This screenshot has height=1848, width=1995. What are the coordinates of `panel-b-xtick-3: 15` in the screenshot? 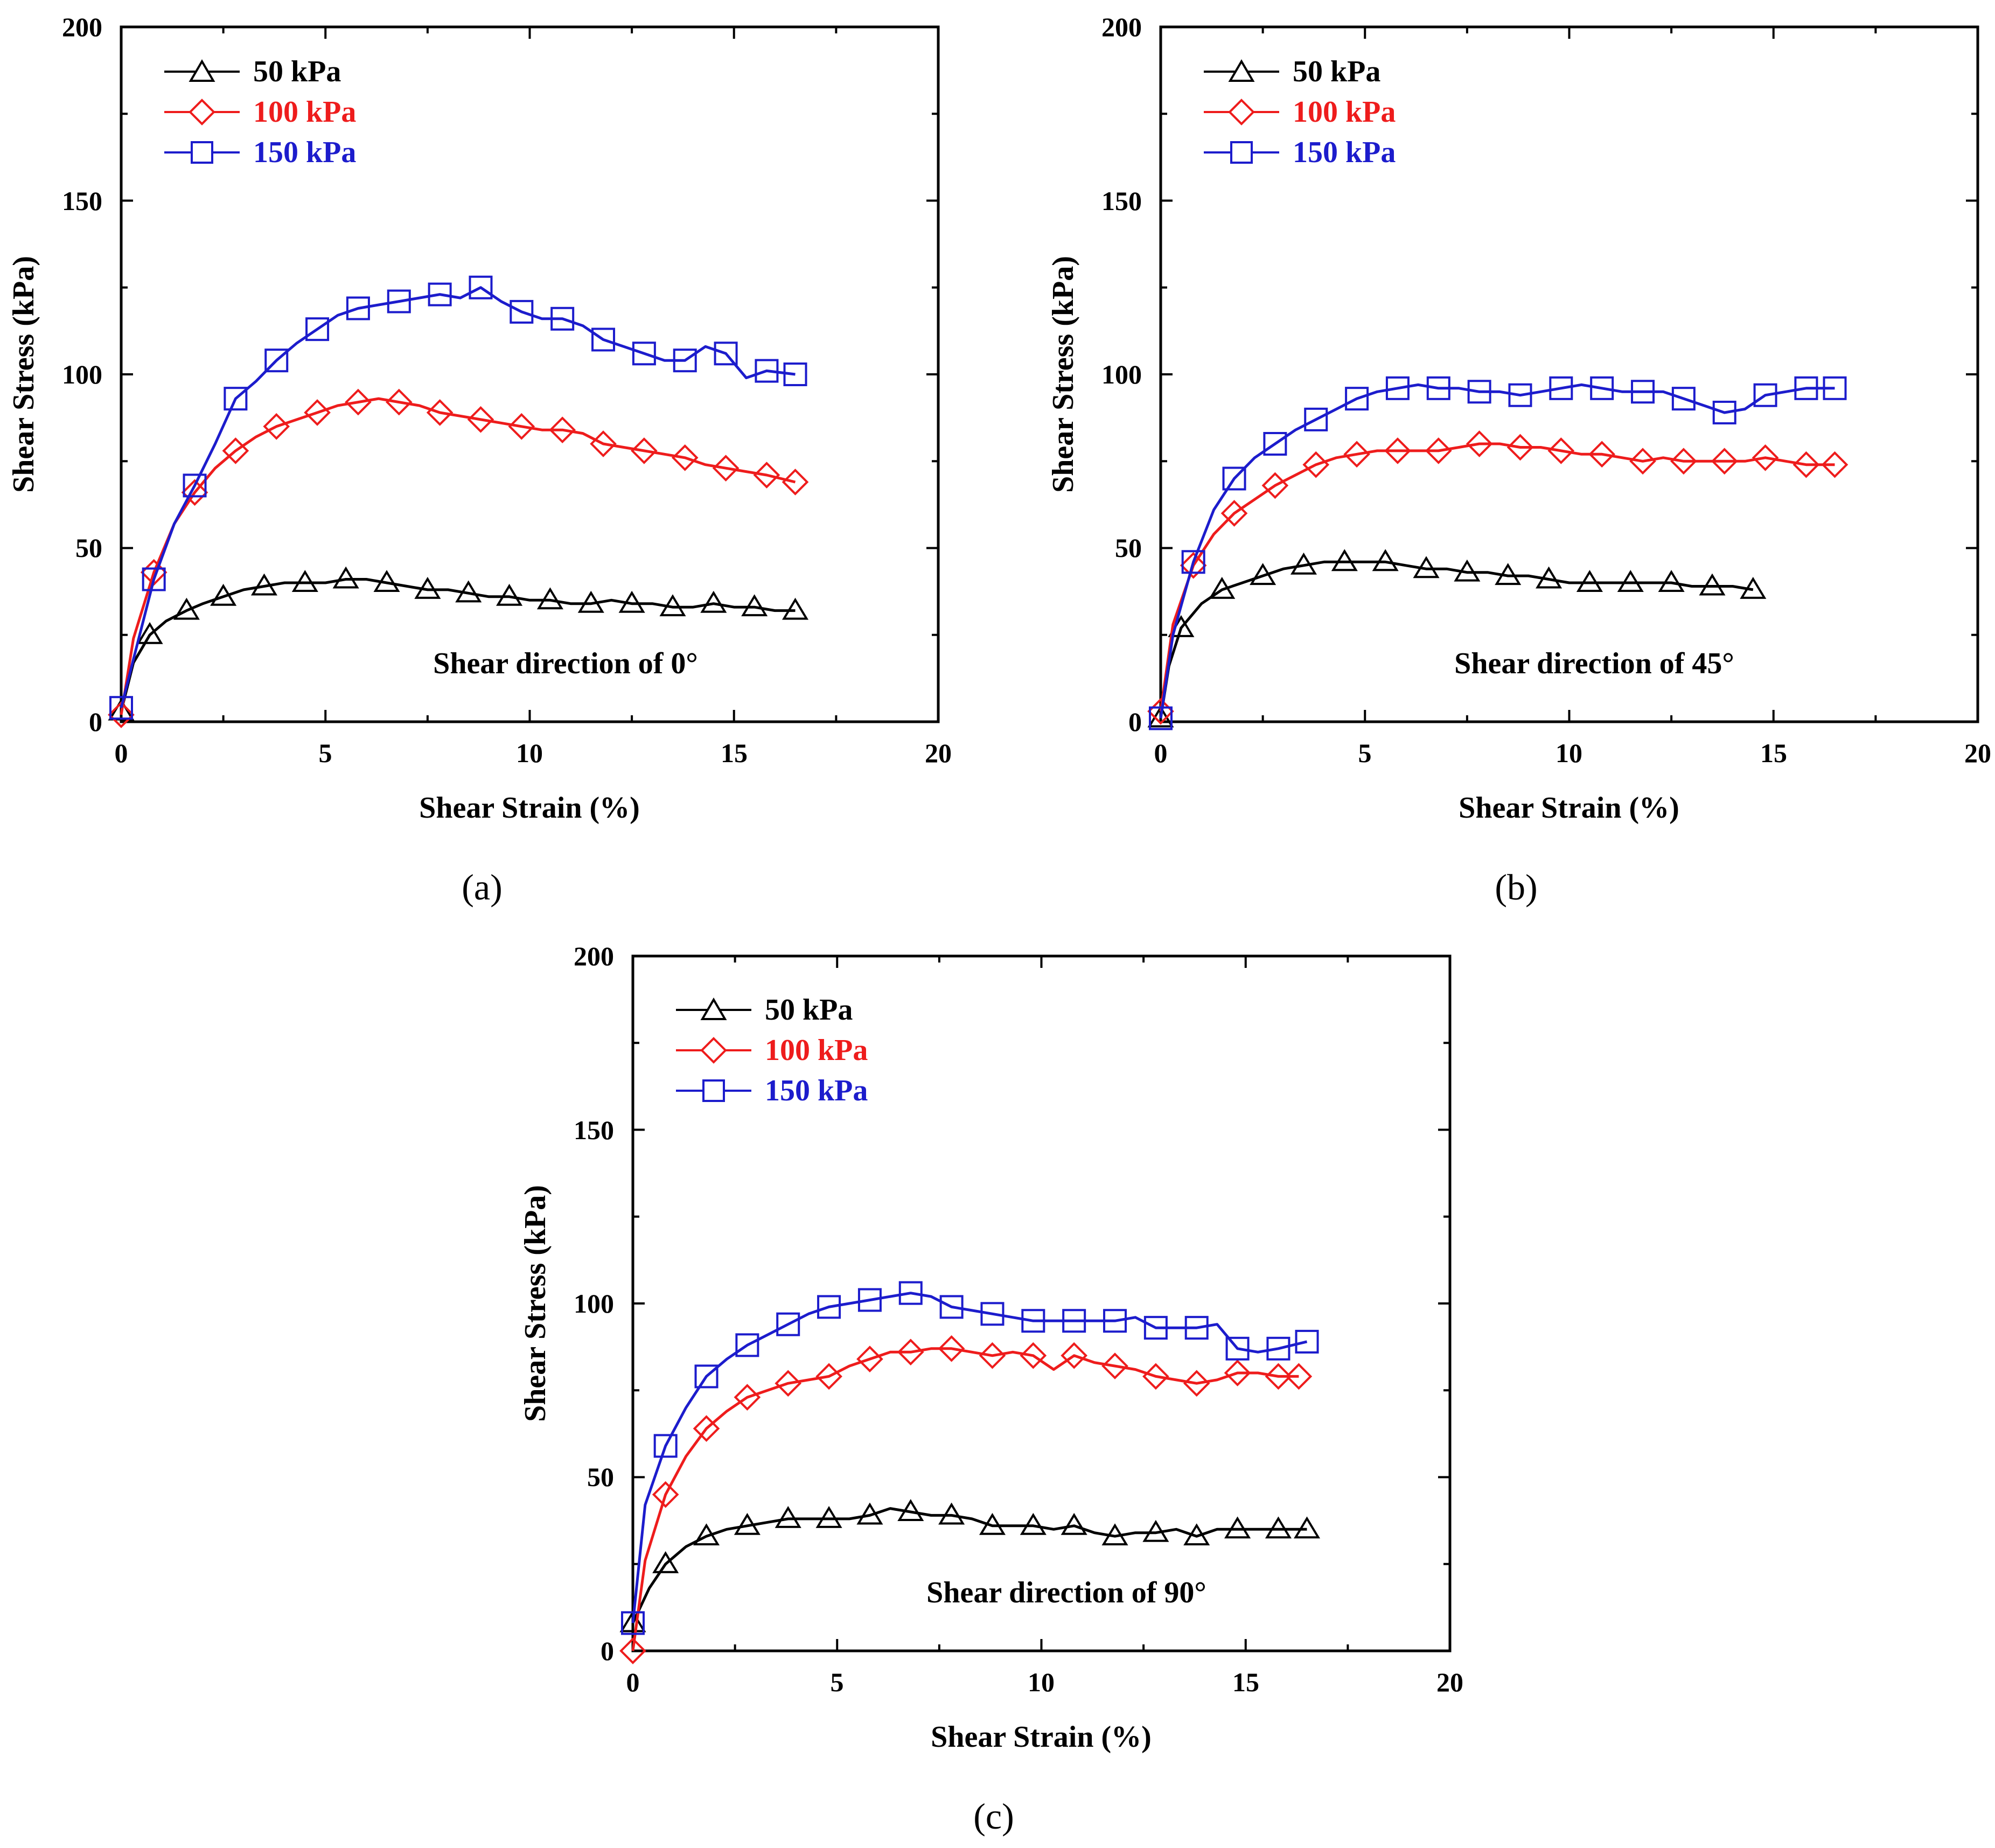 It's located at (1774, 753).